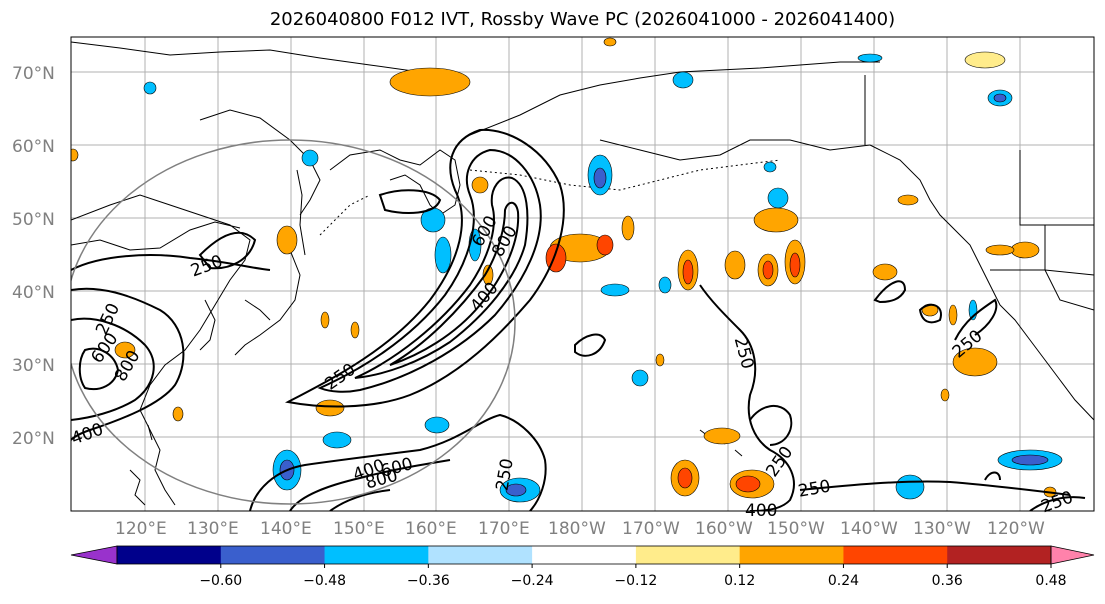 The height and width of the screenshot is (604, 1105). Describe the element at coordinates (532, 581) in the screenshot. I see `colorbar-tick-label: −0.24` at that location.